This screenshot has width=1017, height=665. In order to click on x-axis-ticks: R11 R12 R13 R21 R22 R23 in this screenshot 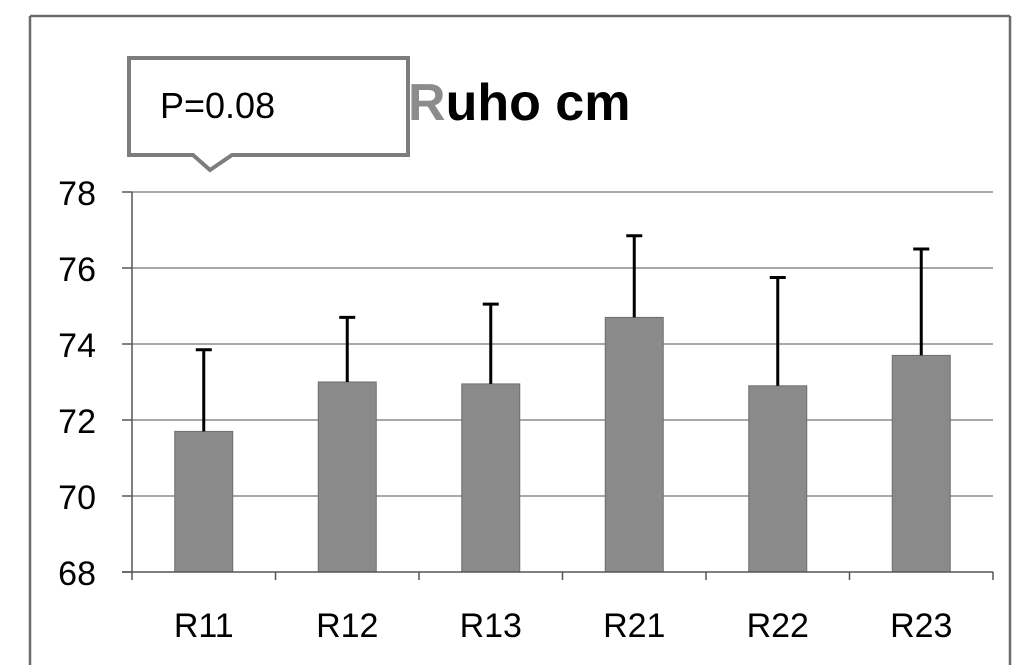, I will do `click(562, 608)`.